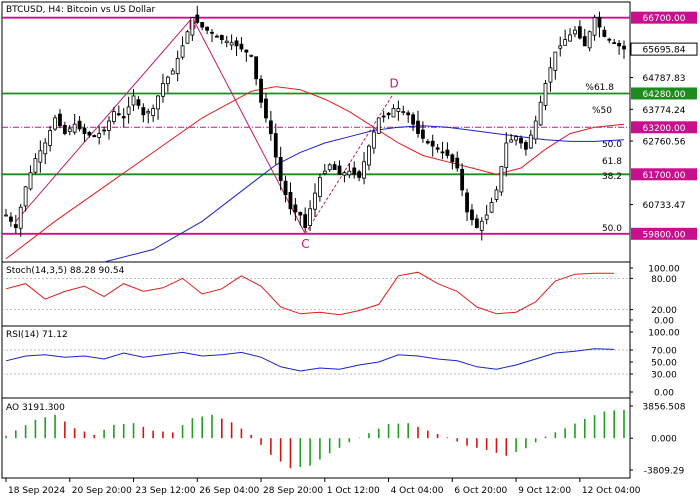  Describe the element at coordinates (310, 293) in the screenshot. I see `stoch-line` at that location.